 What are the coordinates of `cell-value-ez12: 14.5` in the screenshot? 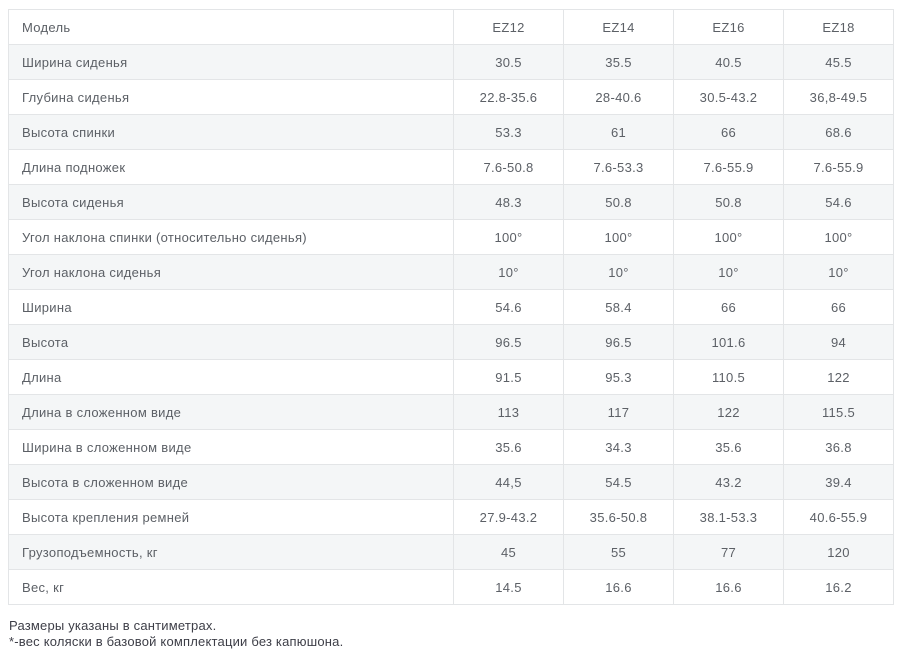 It's located at (508, 587).